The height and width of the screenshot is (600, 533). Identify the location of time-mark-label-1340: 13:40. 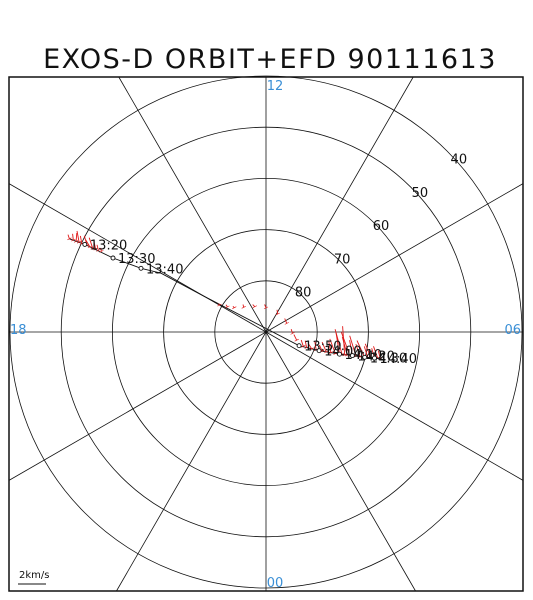
(164, 269).